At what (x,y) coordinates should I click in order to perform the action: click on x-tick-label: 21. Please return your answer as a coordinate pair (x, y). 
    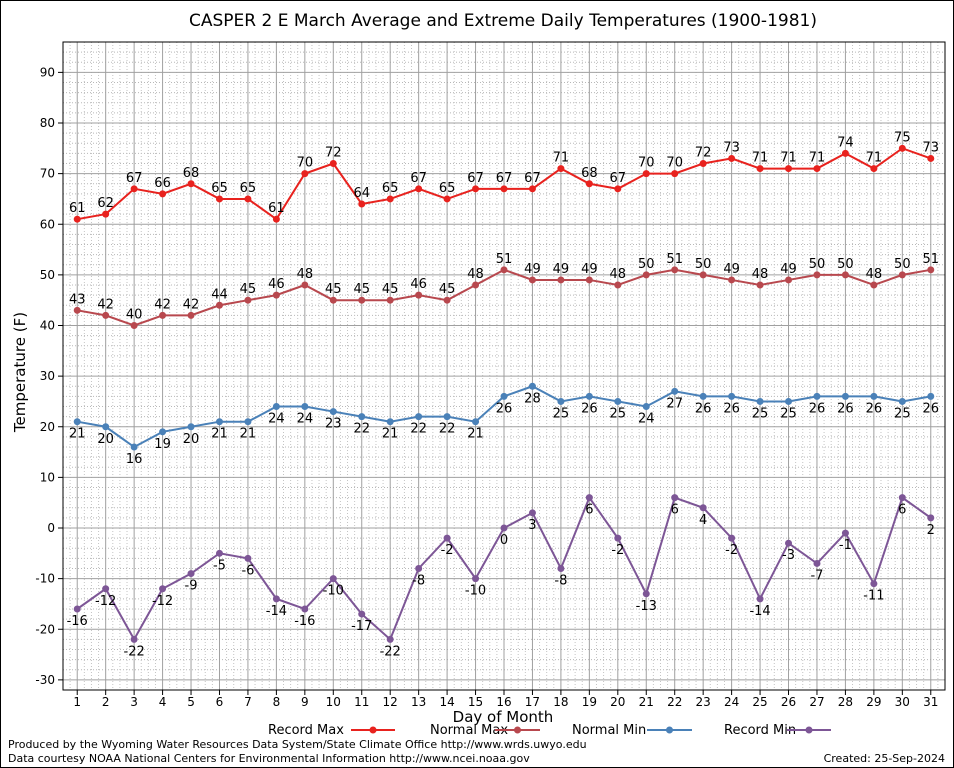
    Looking at the image, I should click on (646, 702).